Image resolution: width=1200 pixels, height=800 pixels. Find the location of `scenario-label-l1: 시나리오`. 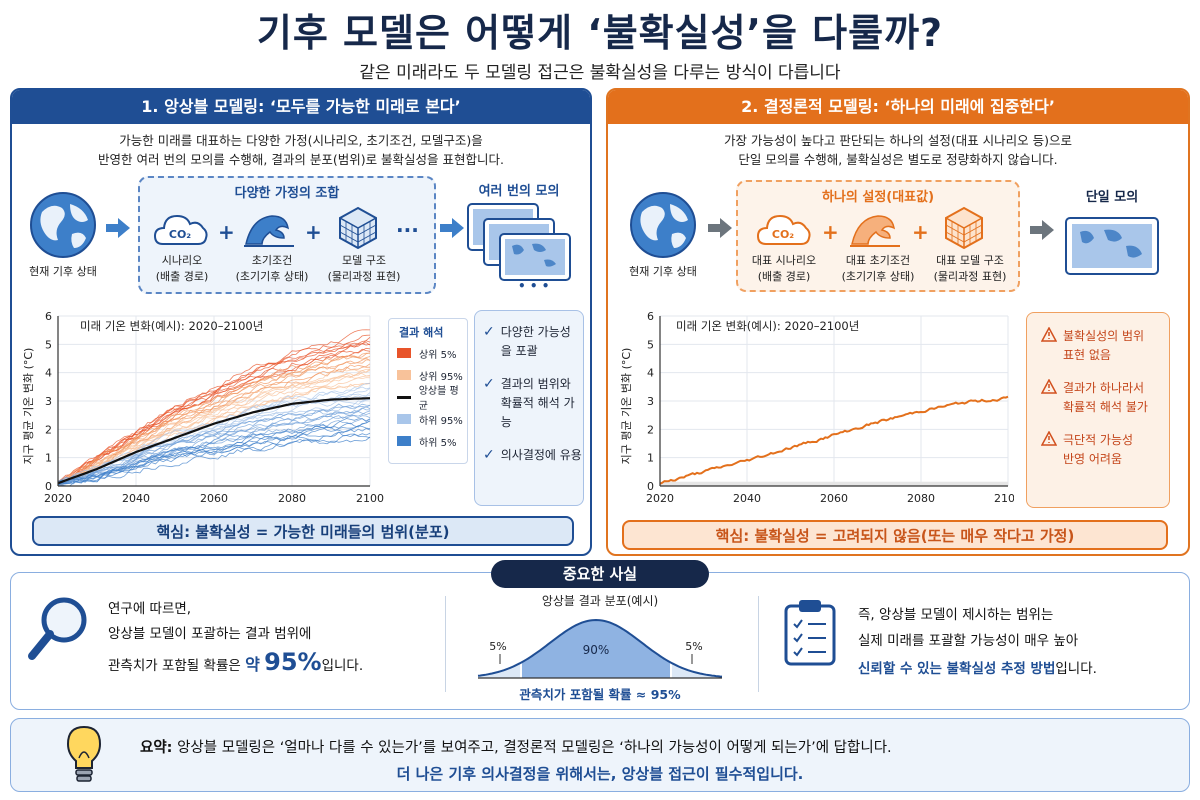

scenario-label-l1: 시나리오 is located at coordinates (182, 260).